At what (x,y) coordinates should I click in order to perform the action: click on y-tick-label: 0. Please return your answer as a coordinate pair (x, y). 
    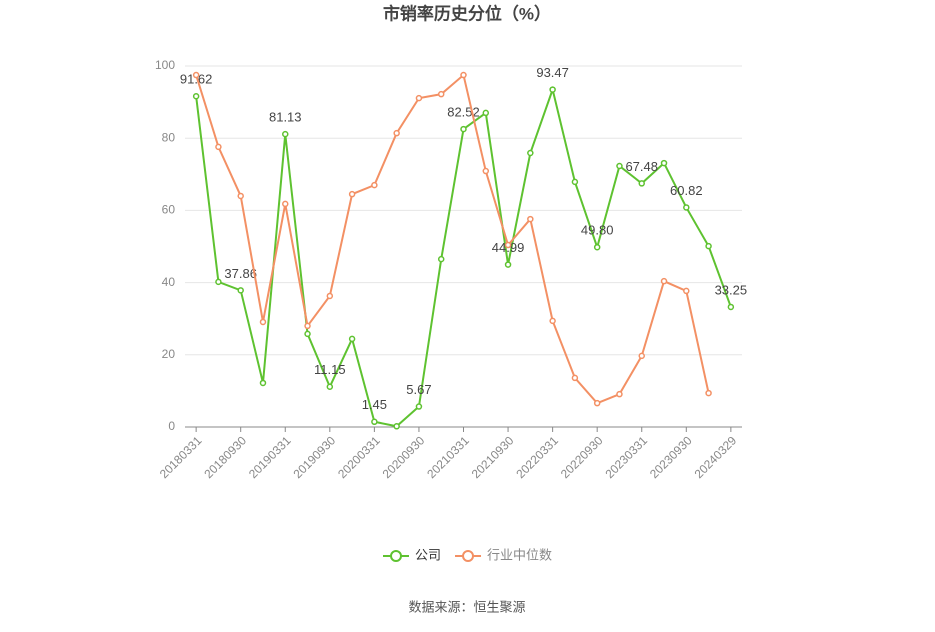
    Looking at the image, I should click on (171, 426).